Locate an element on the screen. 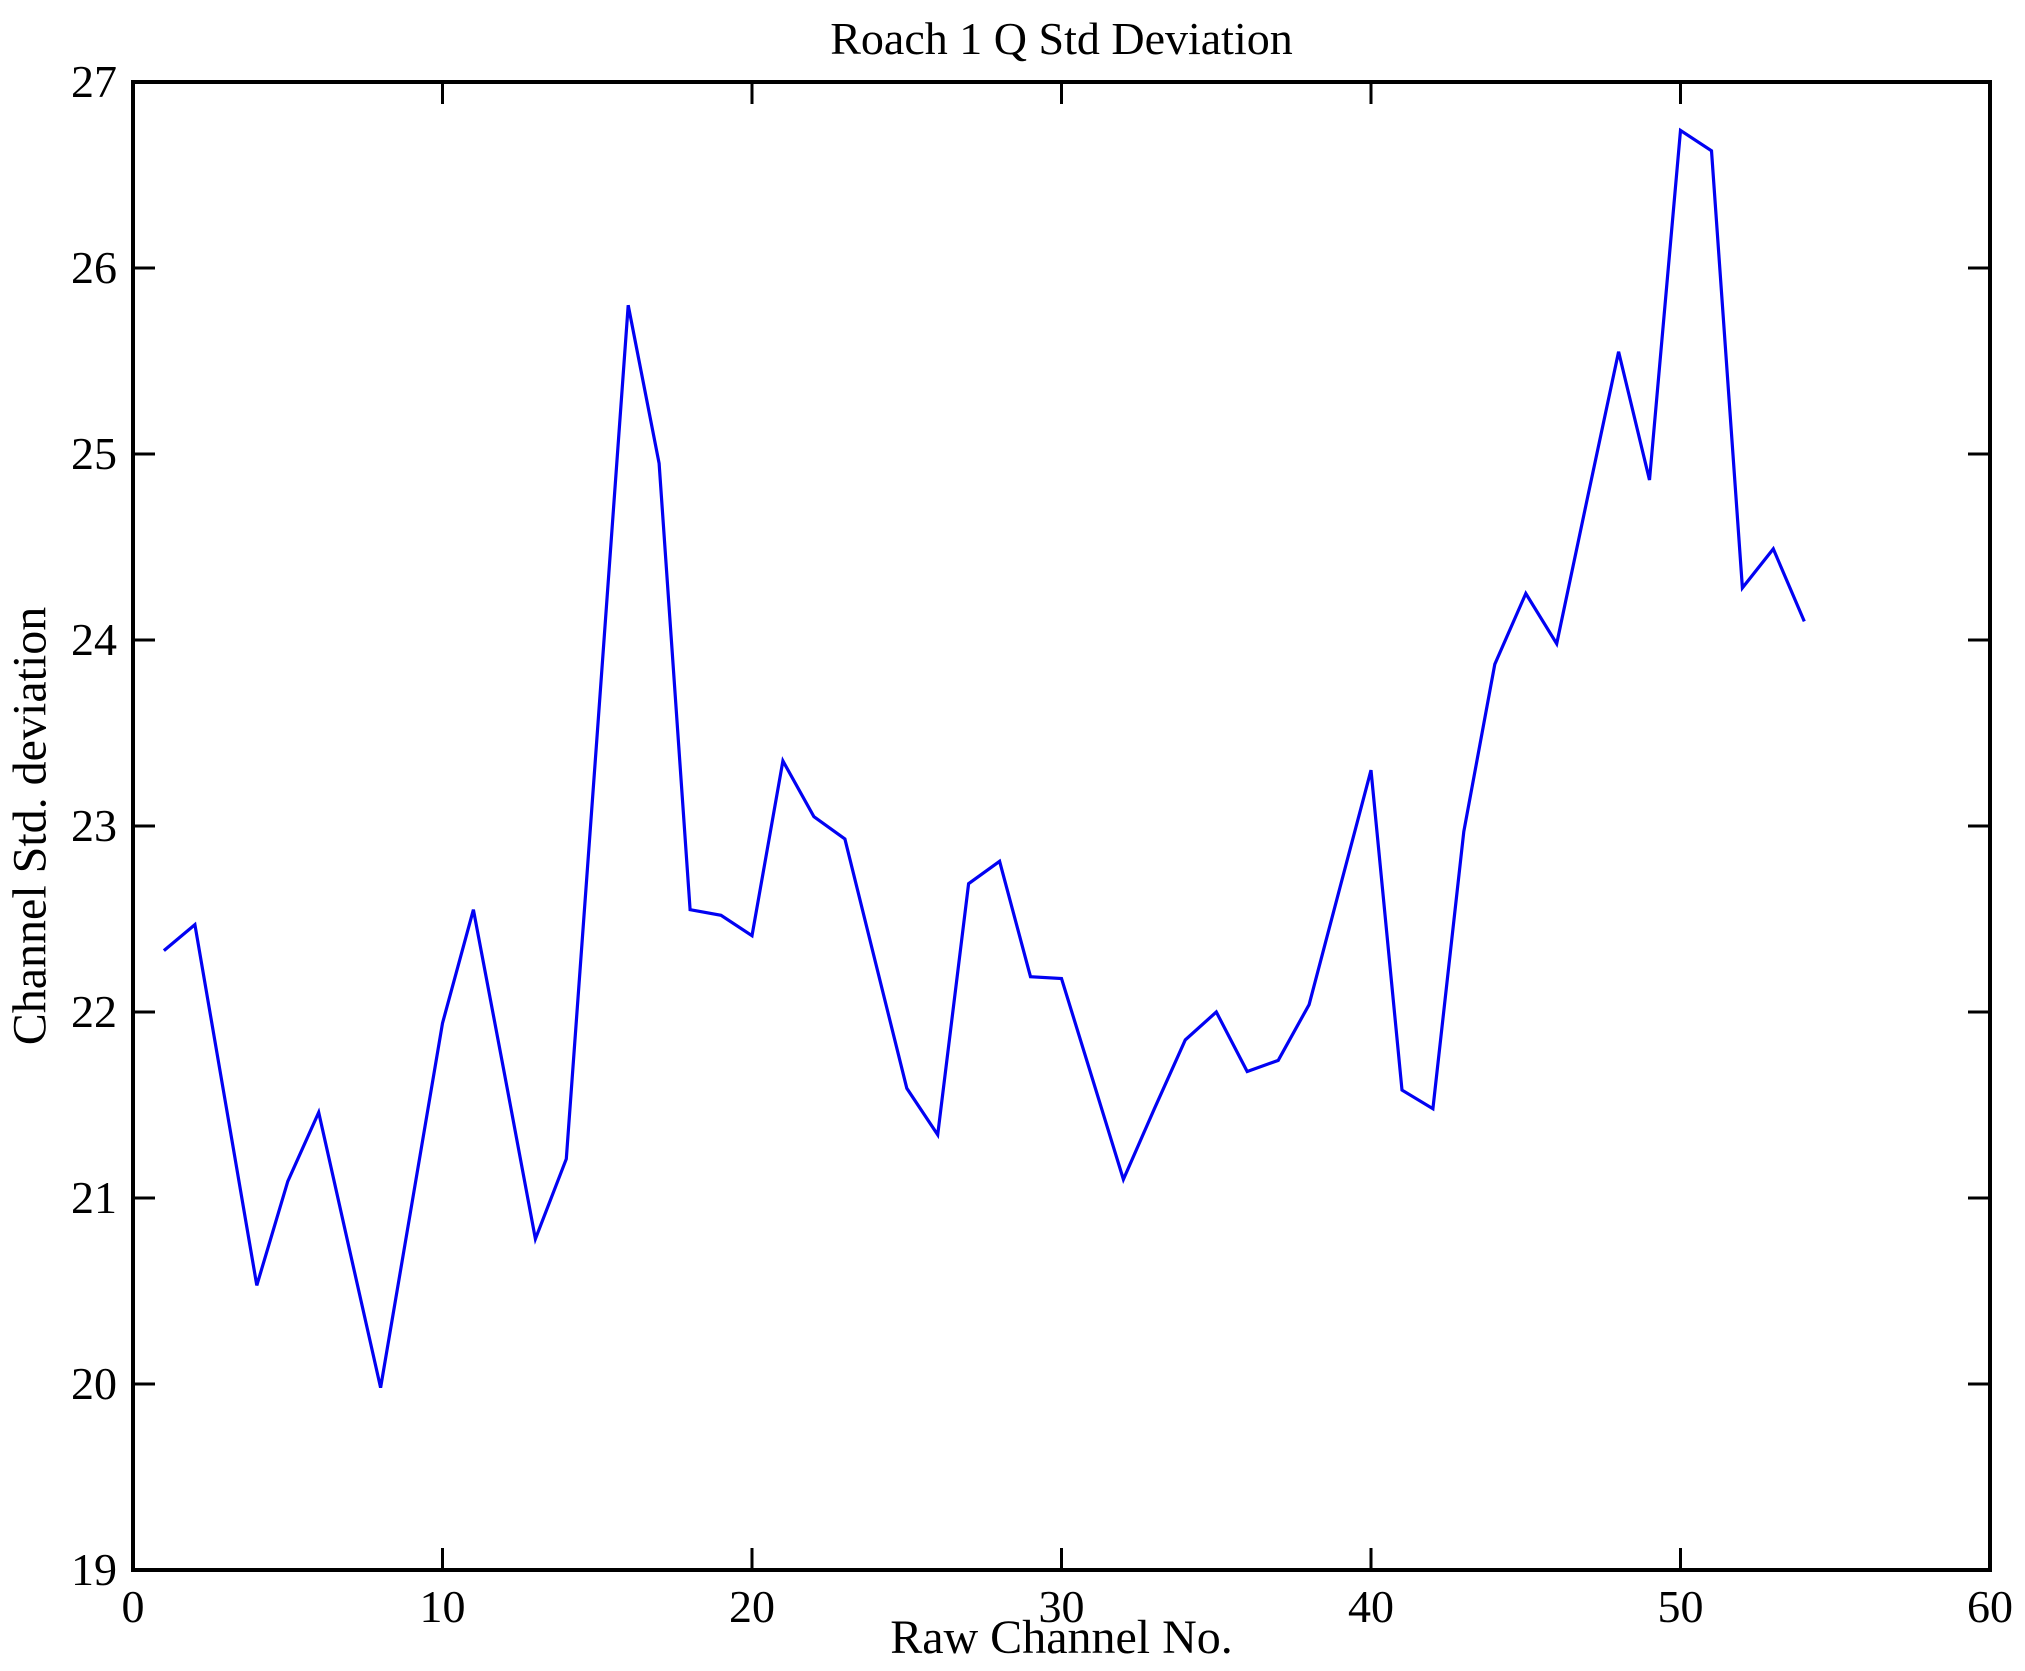  x-tick-label: 50 is located at coordinates (1681, 1606).